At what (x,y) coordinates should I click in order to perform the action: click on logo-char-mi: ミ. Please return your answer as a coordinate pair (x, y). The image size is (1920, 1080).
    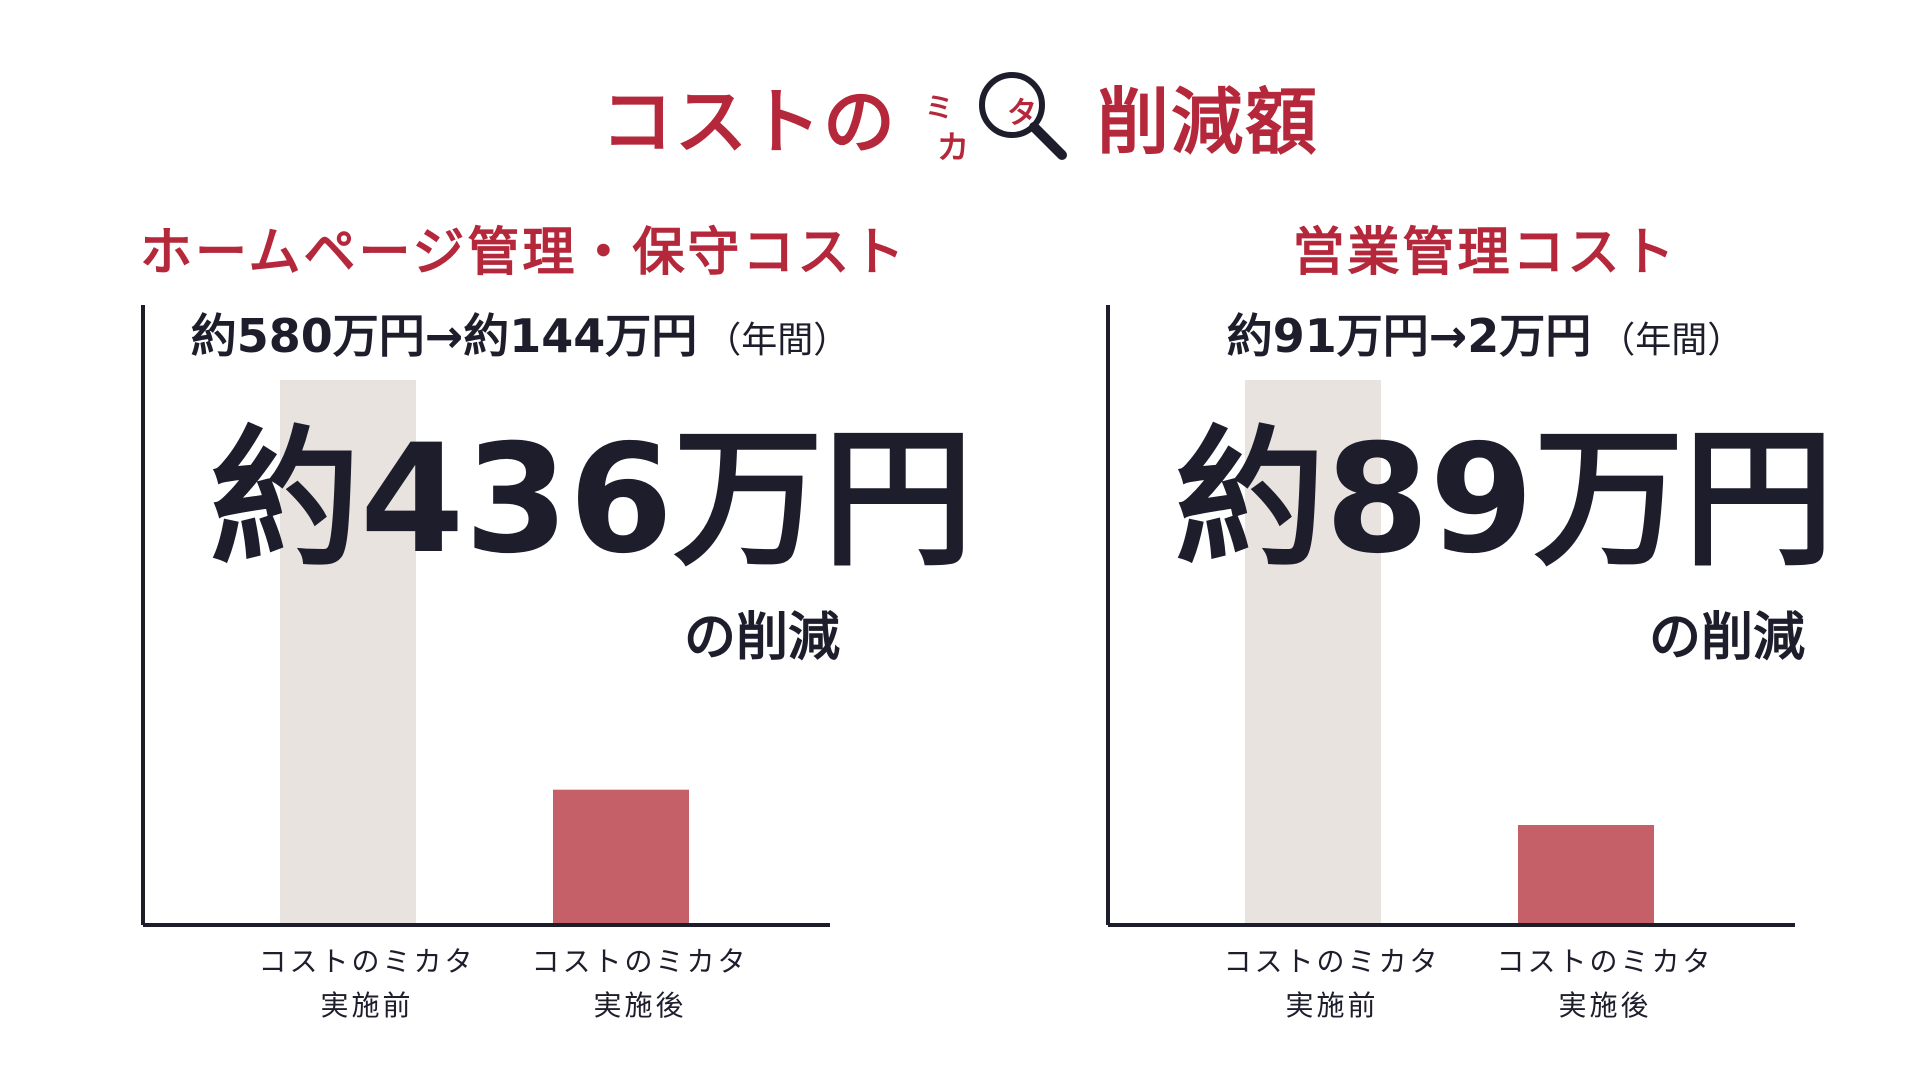
    Looking at the image, I should click on (939, 107).